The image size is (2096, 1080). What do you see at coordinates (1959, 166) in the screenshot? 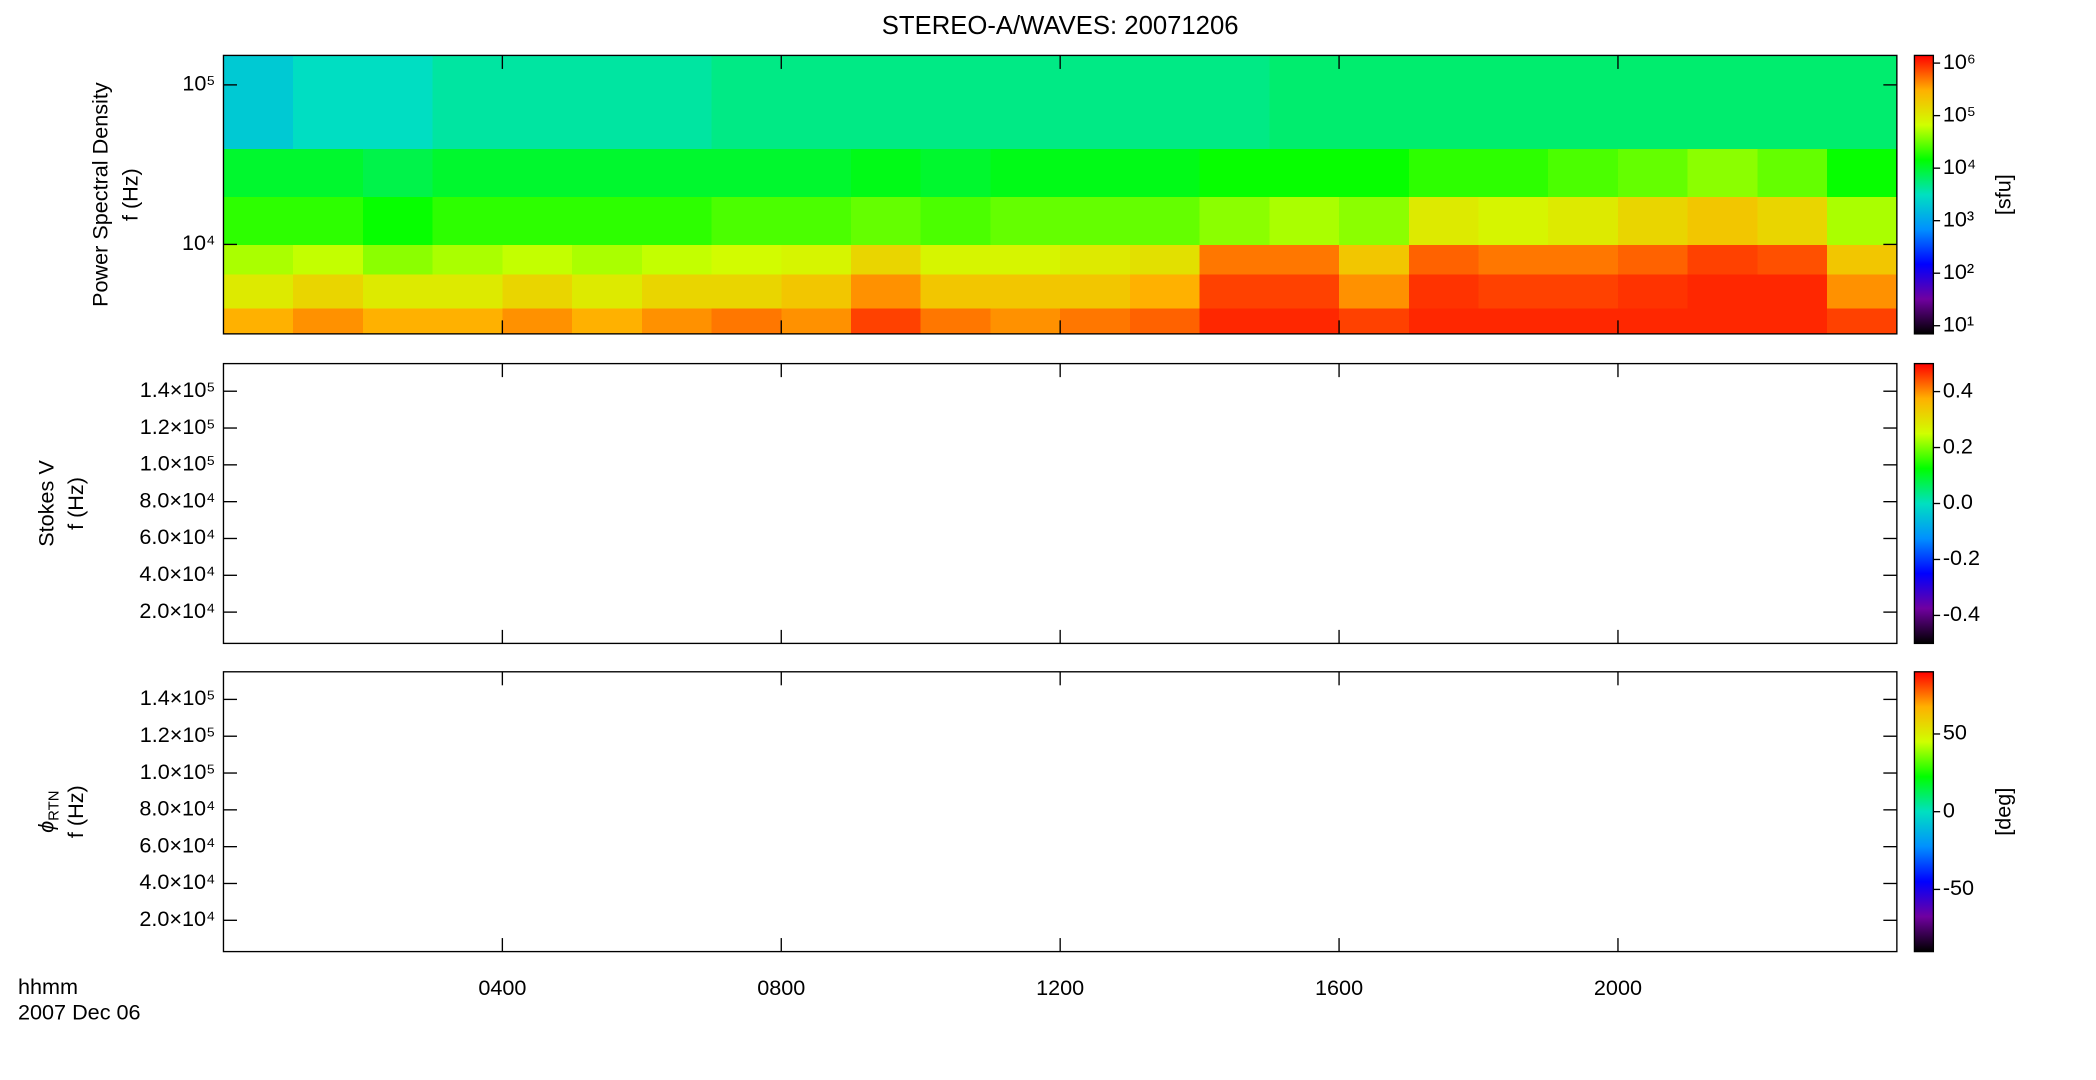
I see `colorbar-tick-label: 10⁴` at bounding box center [1959, 166].